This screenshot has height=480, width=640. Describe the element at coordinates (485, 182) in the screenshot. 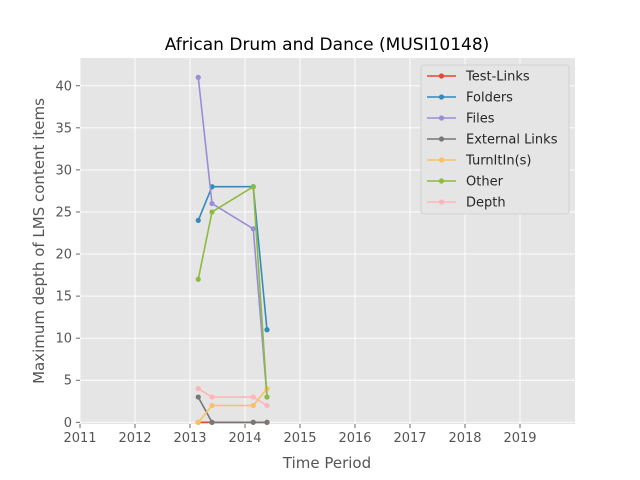

I see `legend-label: Other` at that location.